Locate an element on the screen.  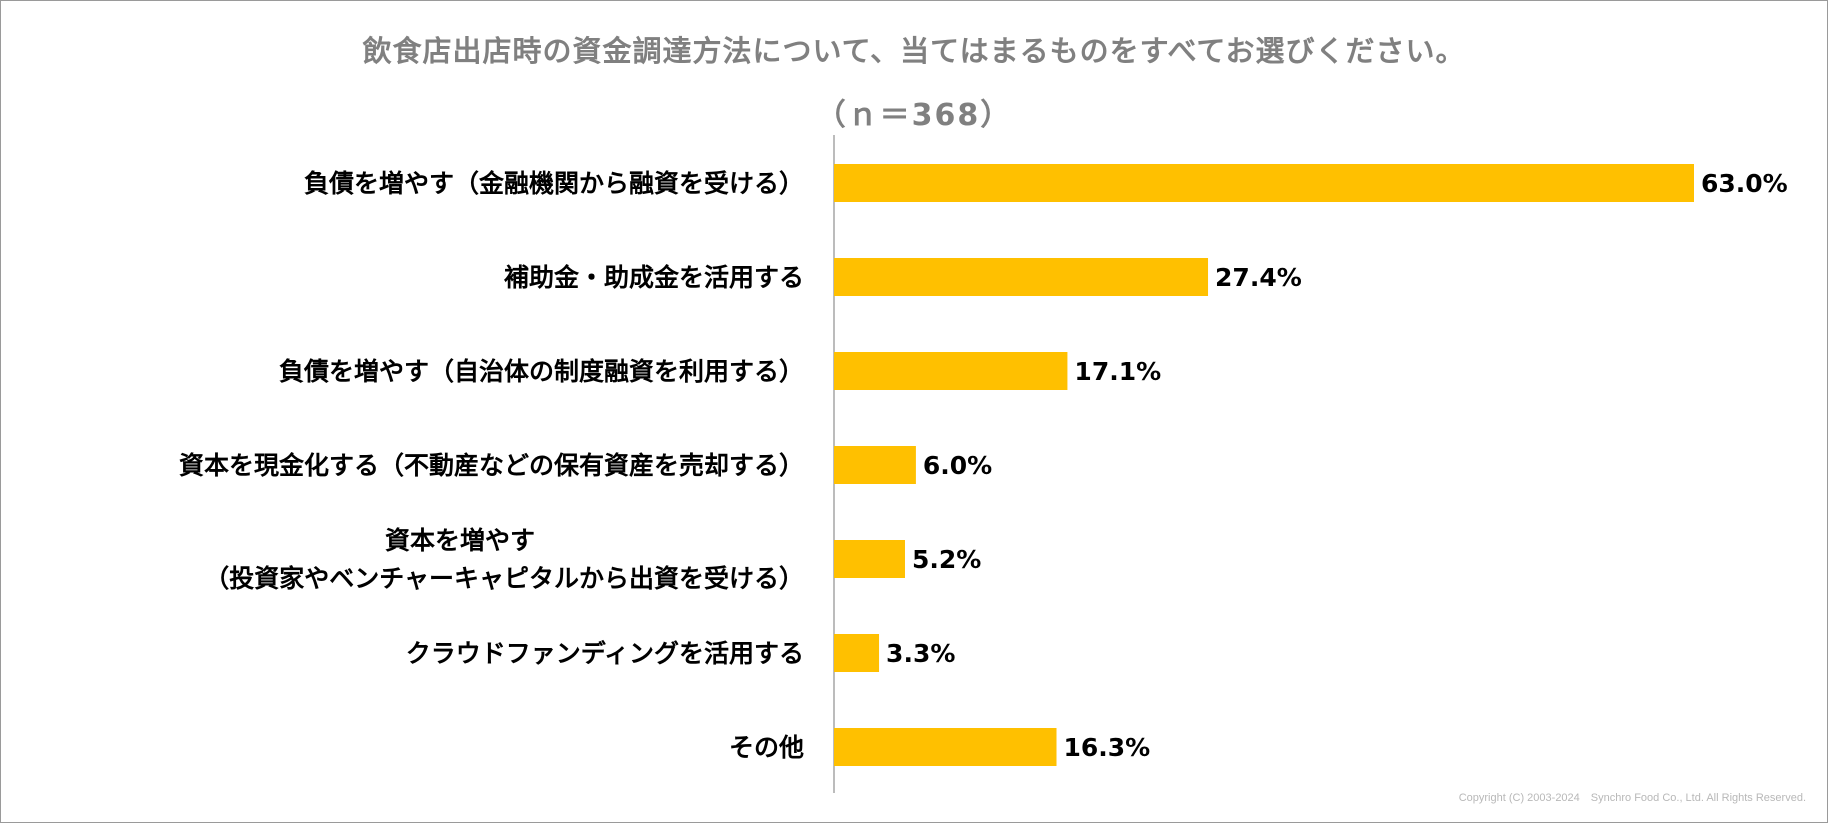
value-label-3: 17.1% is located at coordinates (1117, 371).